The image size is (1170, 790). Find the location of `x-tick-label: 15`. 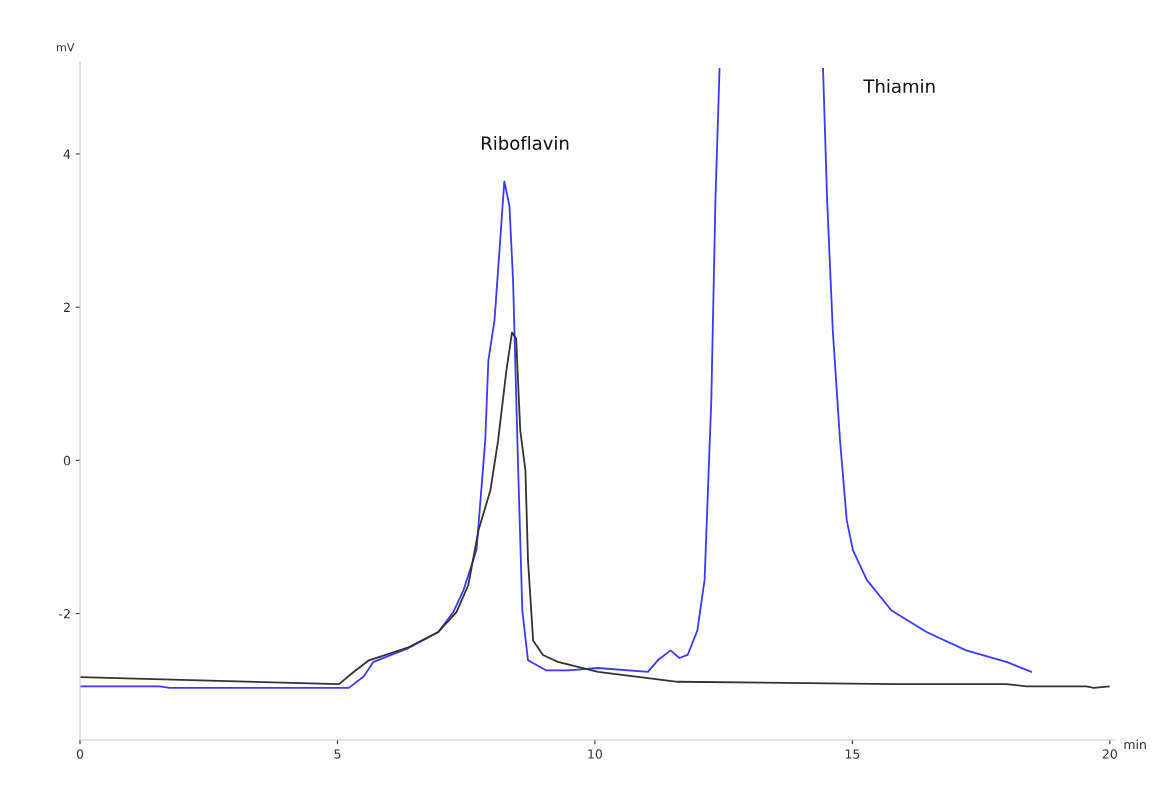

x-tick-label: 15 is located at coordinates (852, 754).